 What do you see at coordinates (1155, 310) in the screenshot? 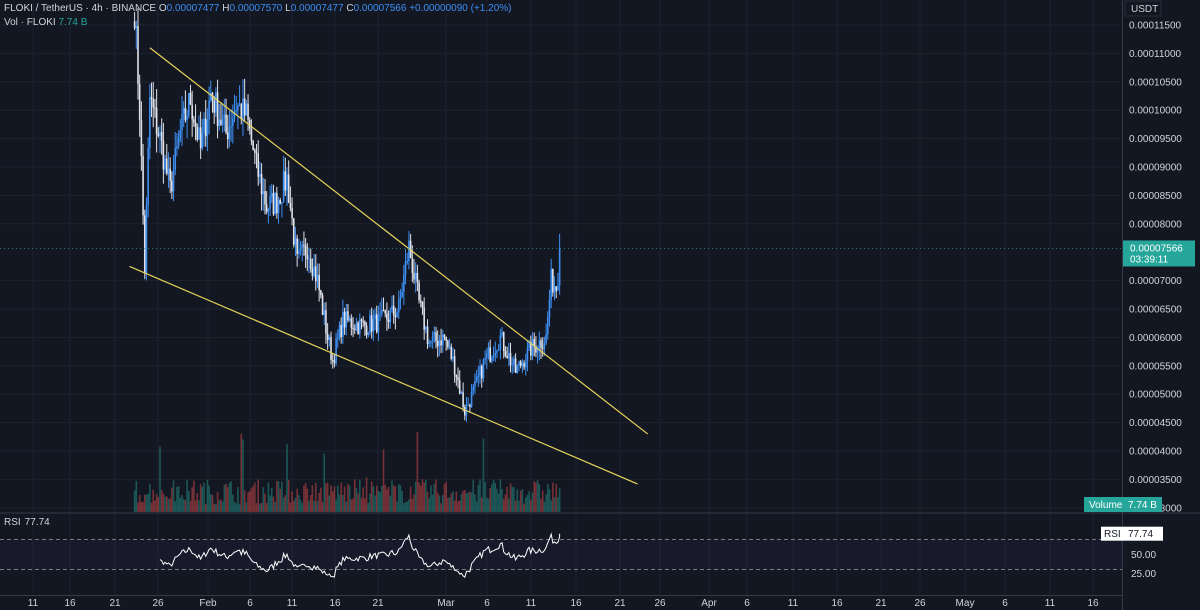
I see `price-tick-label: 0.00006500` at bounding box center [1155, 310].